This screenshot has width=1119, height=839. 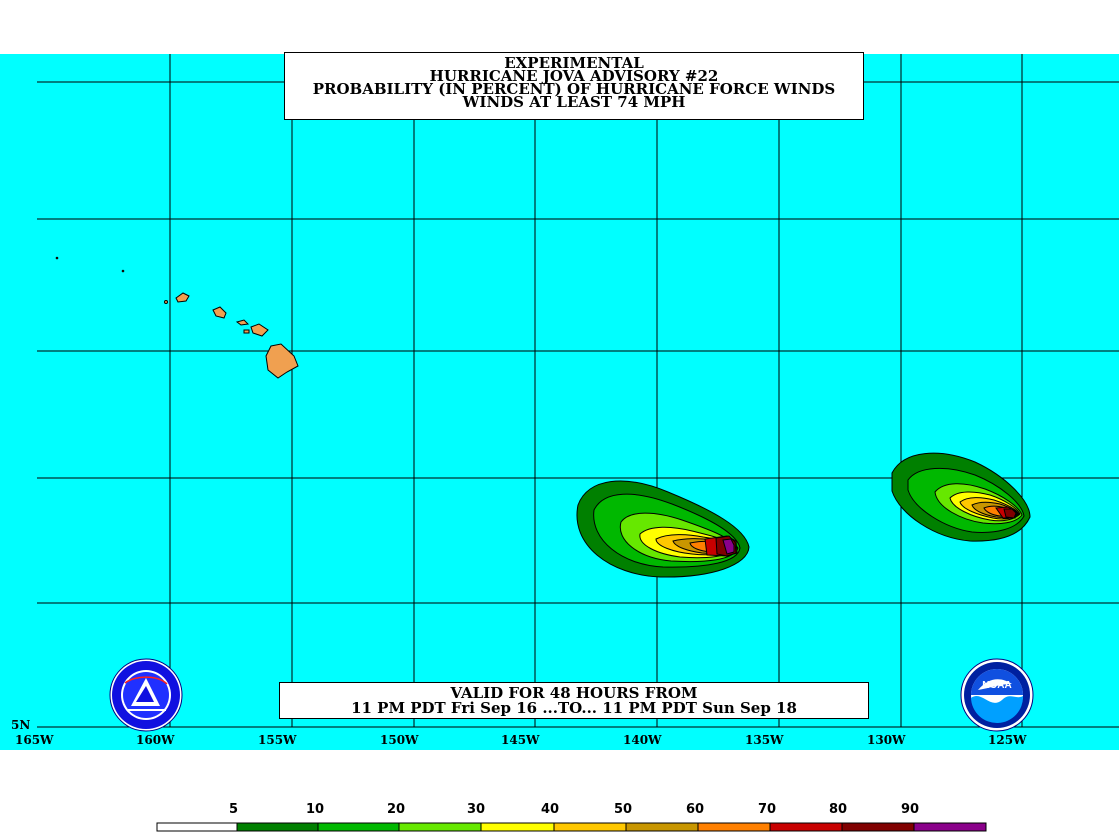 I want to click on legend-color-bar, so click(x=571, y=827).